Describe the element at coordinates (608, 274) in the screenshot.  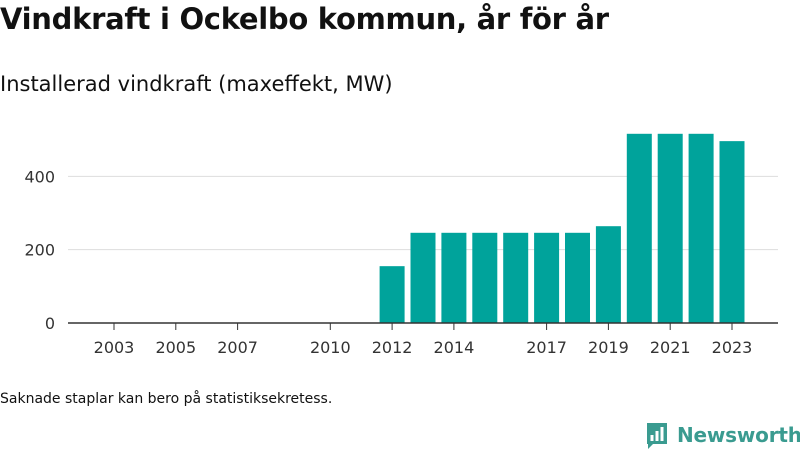
I see `bar-2019` at that location.